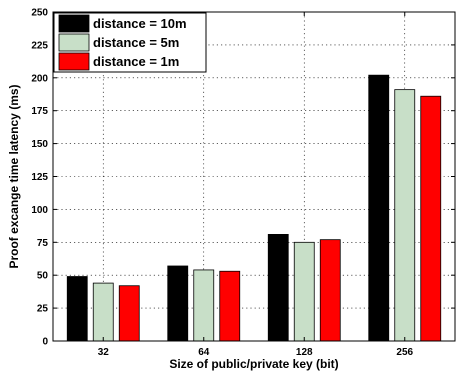 This screenshot has width=464, height=373. I want to click on x-tick-label: 128, so click(304, 352).